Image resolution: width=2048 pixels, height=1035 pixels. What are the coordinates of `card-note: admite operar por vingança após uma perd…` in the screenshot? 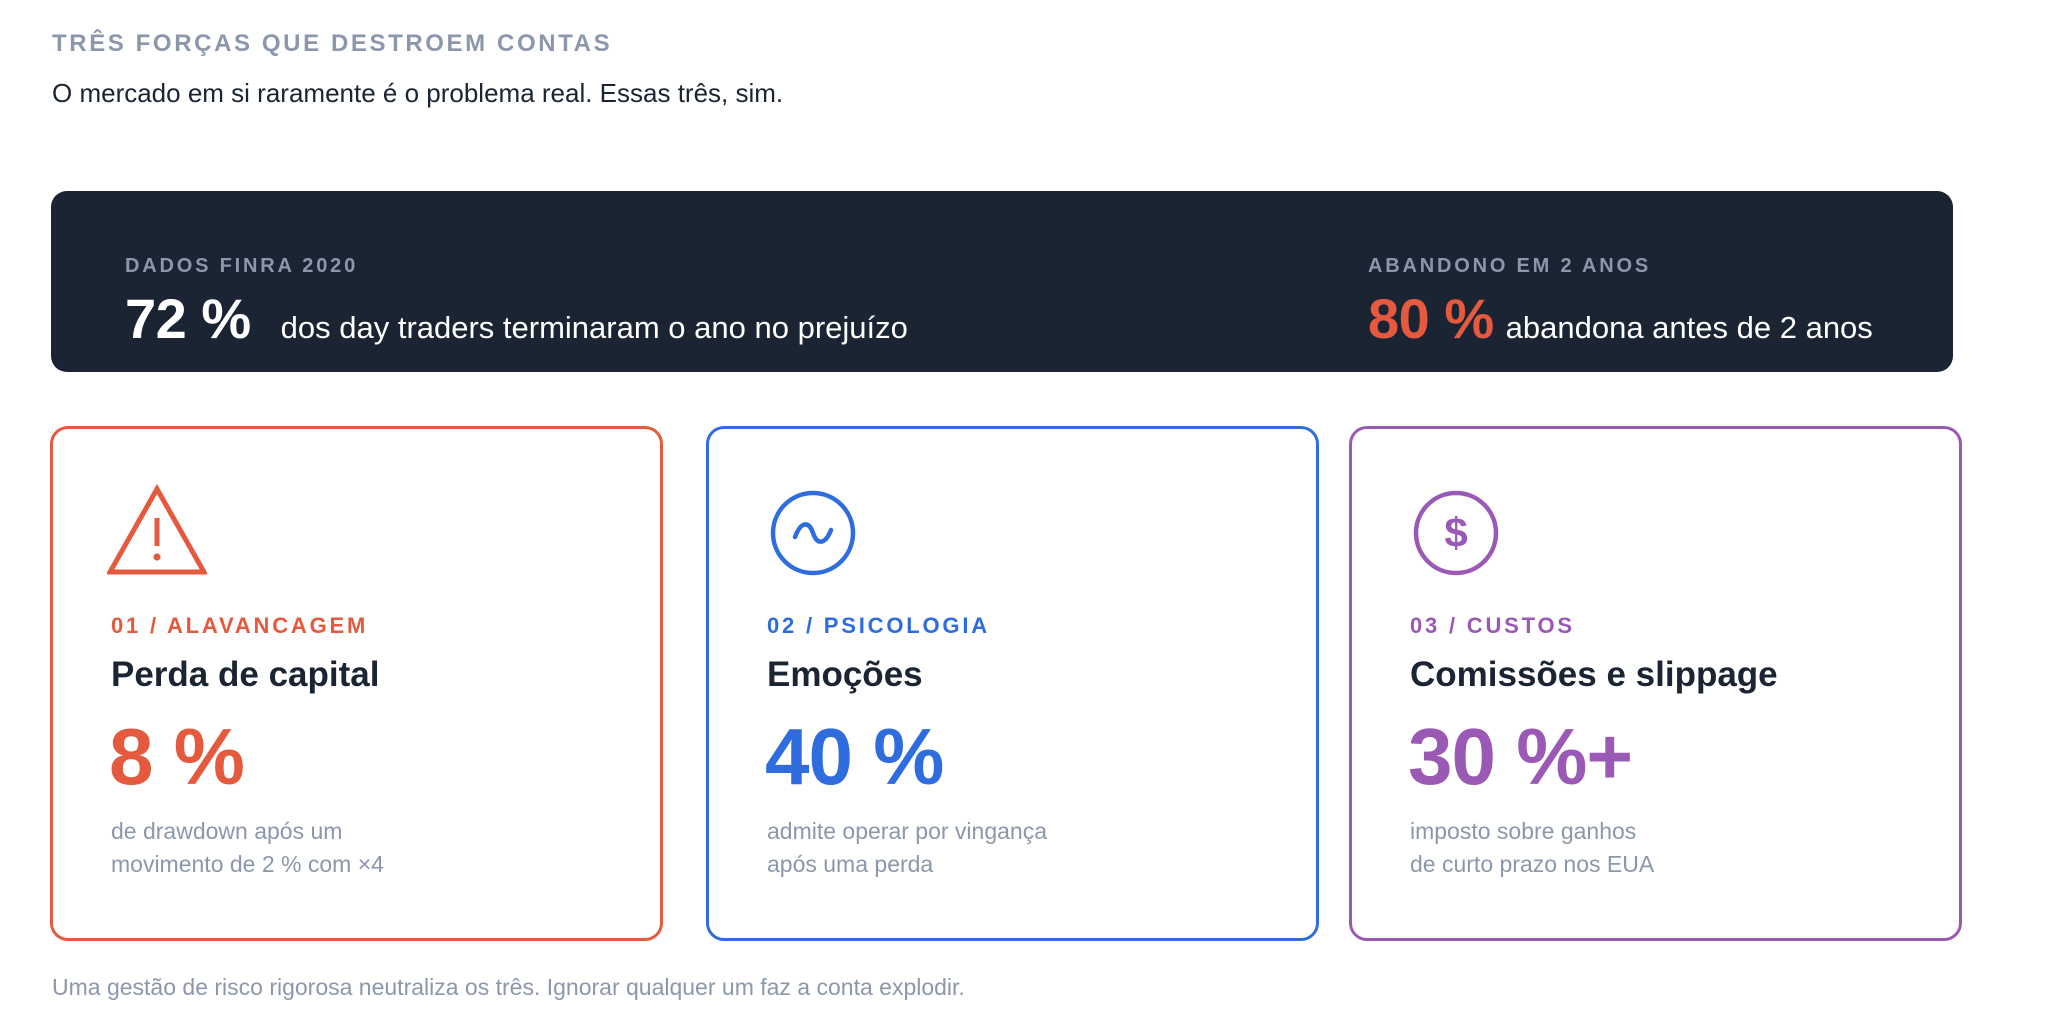 It's located at (977, 848).